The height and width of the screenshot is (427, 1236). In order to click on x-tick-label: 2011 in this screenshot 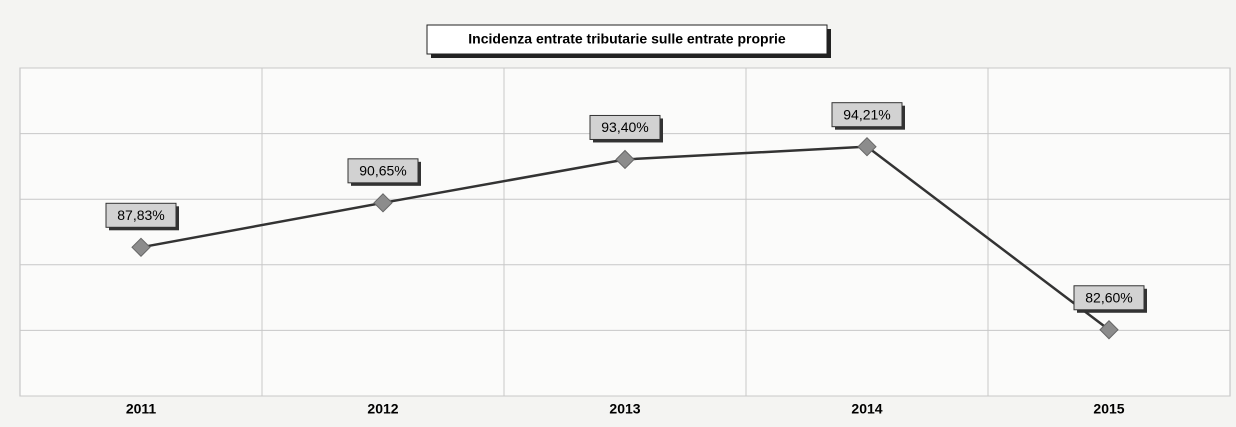, I will do `click(141, 409)`.